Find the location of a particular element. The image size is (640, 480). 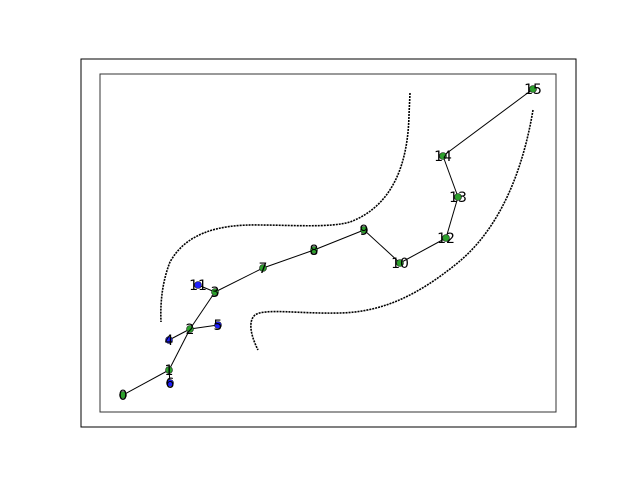

node-label-1: 1 is located at coordinates (169, 371).